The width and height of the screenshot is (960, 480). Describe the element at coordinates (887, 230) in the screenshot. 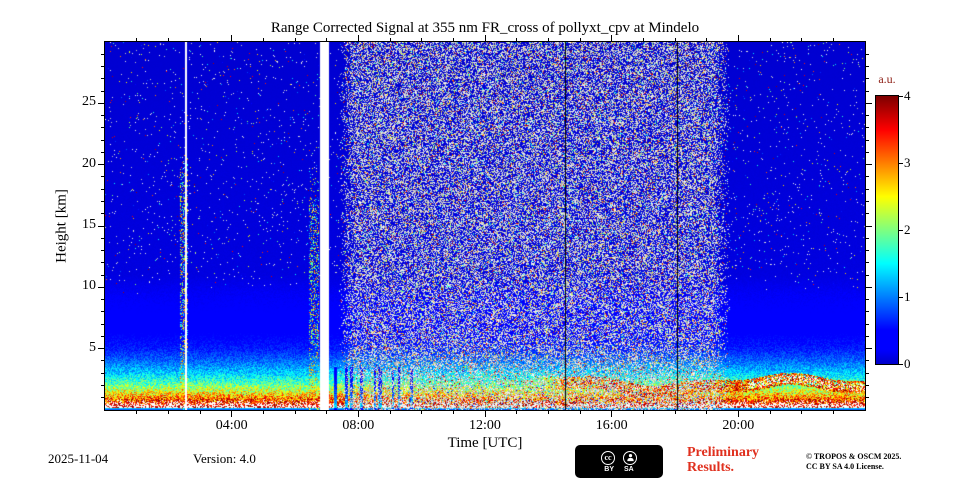

I see `colorbar-gradient` at that location.